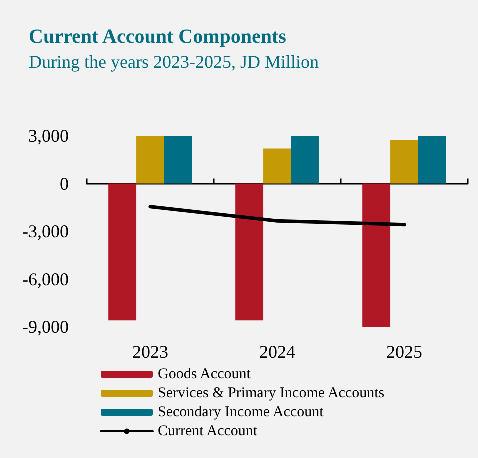 The height and width of the screenshot is (458, 478). Describe the element at coordinates (45, 232) in the screenshot. I see `y-tick-label: -3,000` at that location.